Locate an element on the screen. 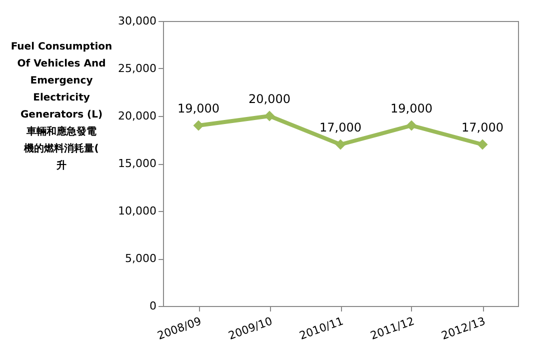 Image resolution: width=553 pixels, height=349 pixels. text: 20,000 is located at coordinates (269, 99).